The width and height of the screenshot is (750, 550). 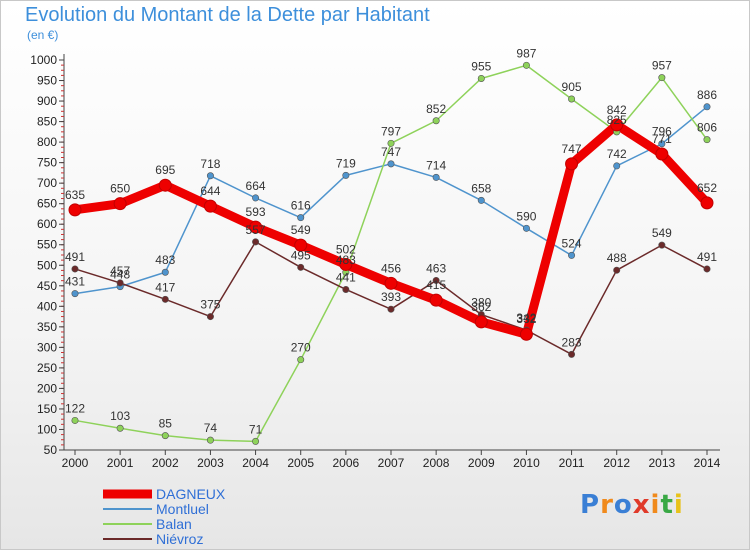 I want to click on x-tick-label: 2008, so click(x=436, y=463).